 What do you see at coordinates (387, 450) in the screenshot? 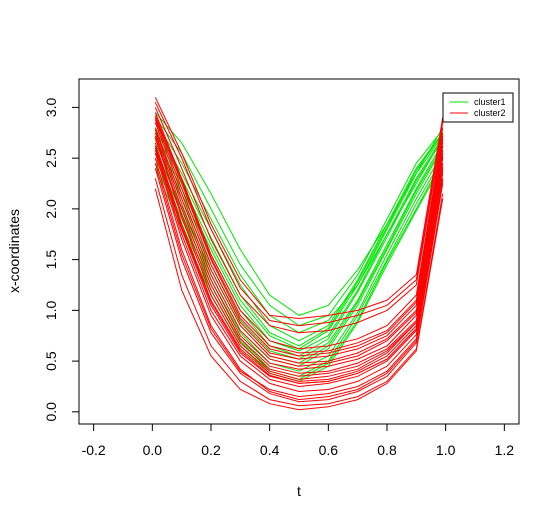
I see `x-tick-label: 0.8` at bounding box center [387, 450].